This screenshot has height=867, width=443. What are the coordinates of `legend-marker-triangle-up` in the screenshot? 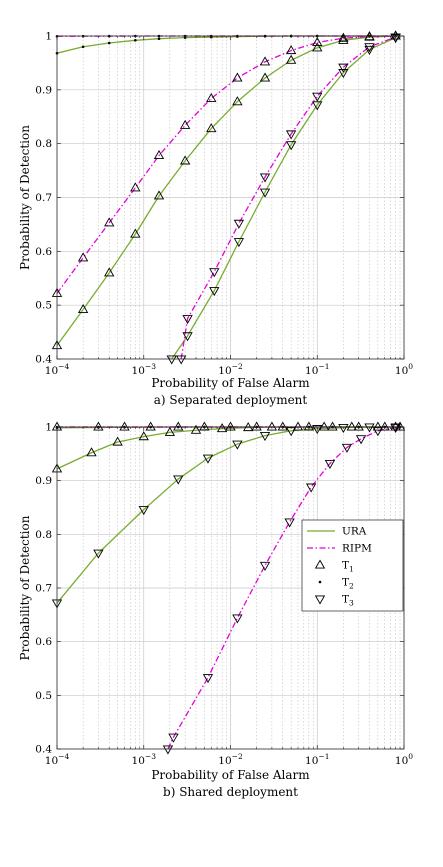 It's located at (320, 564).